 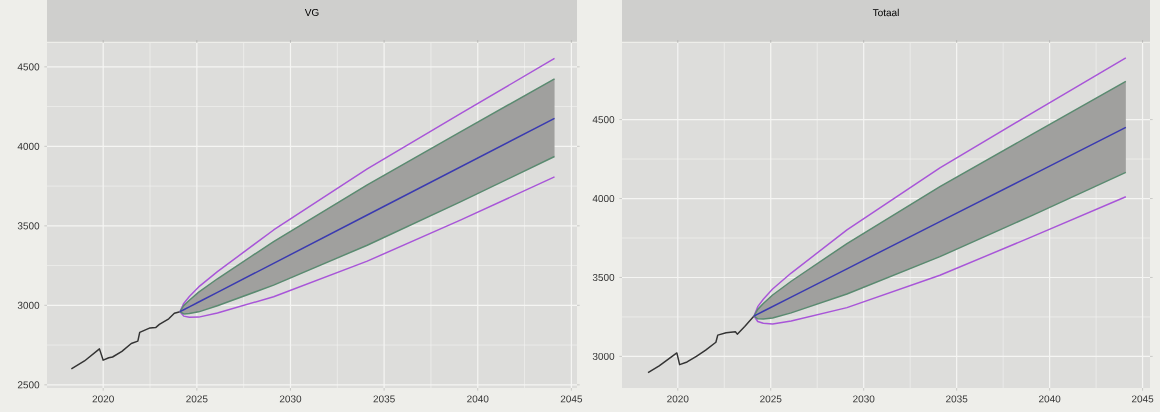 I want to click on chart-title: VG, so click(x=311, y=12).